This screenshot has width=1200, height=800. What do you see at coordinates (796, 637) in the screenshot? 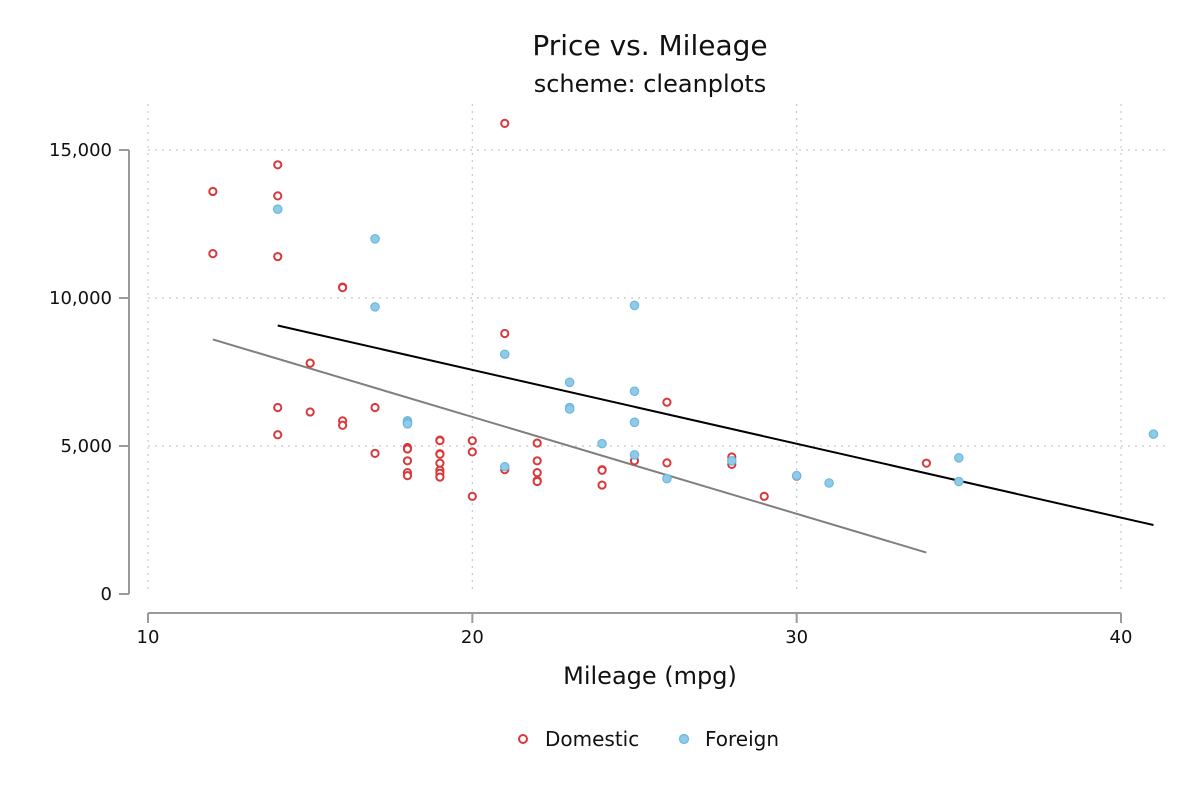
I see `x-tick-label: 30` at bounding box center [796, 637].